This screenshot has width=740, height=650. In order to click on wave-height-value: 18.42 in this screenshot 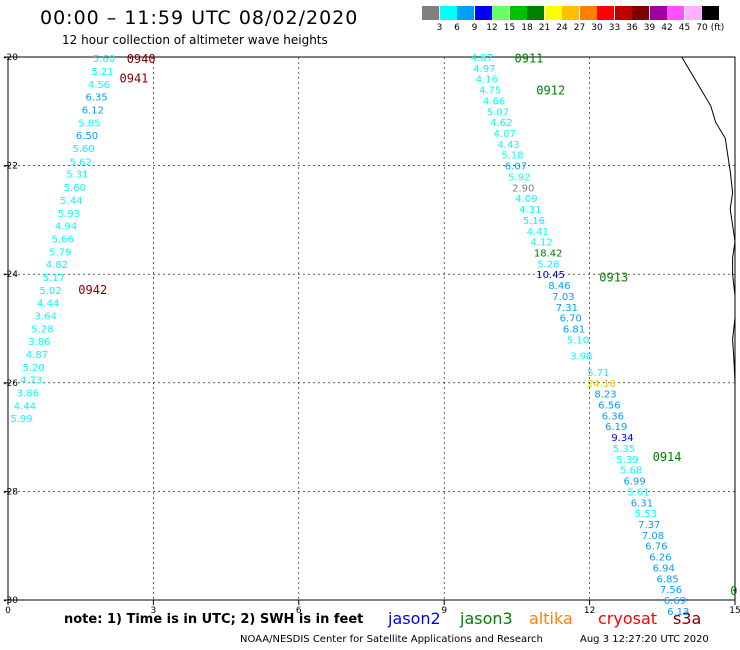, I will do `click(548, 254)`.